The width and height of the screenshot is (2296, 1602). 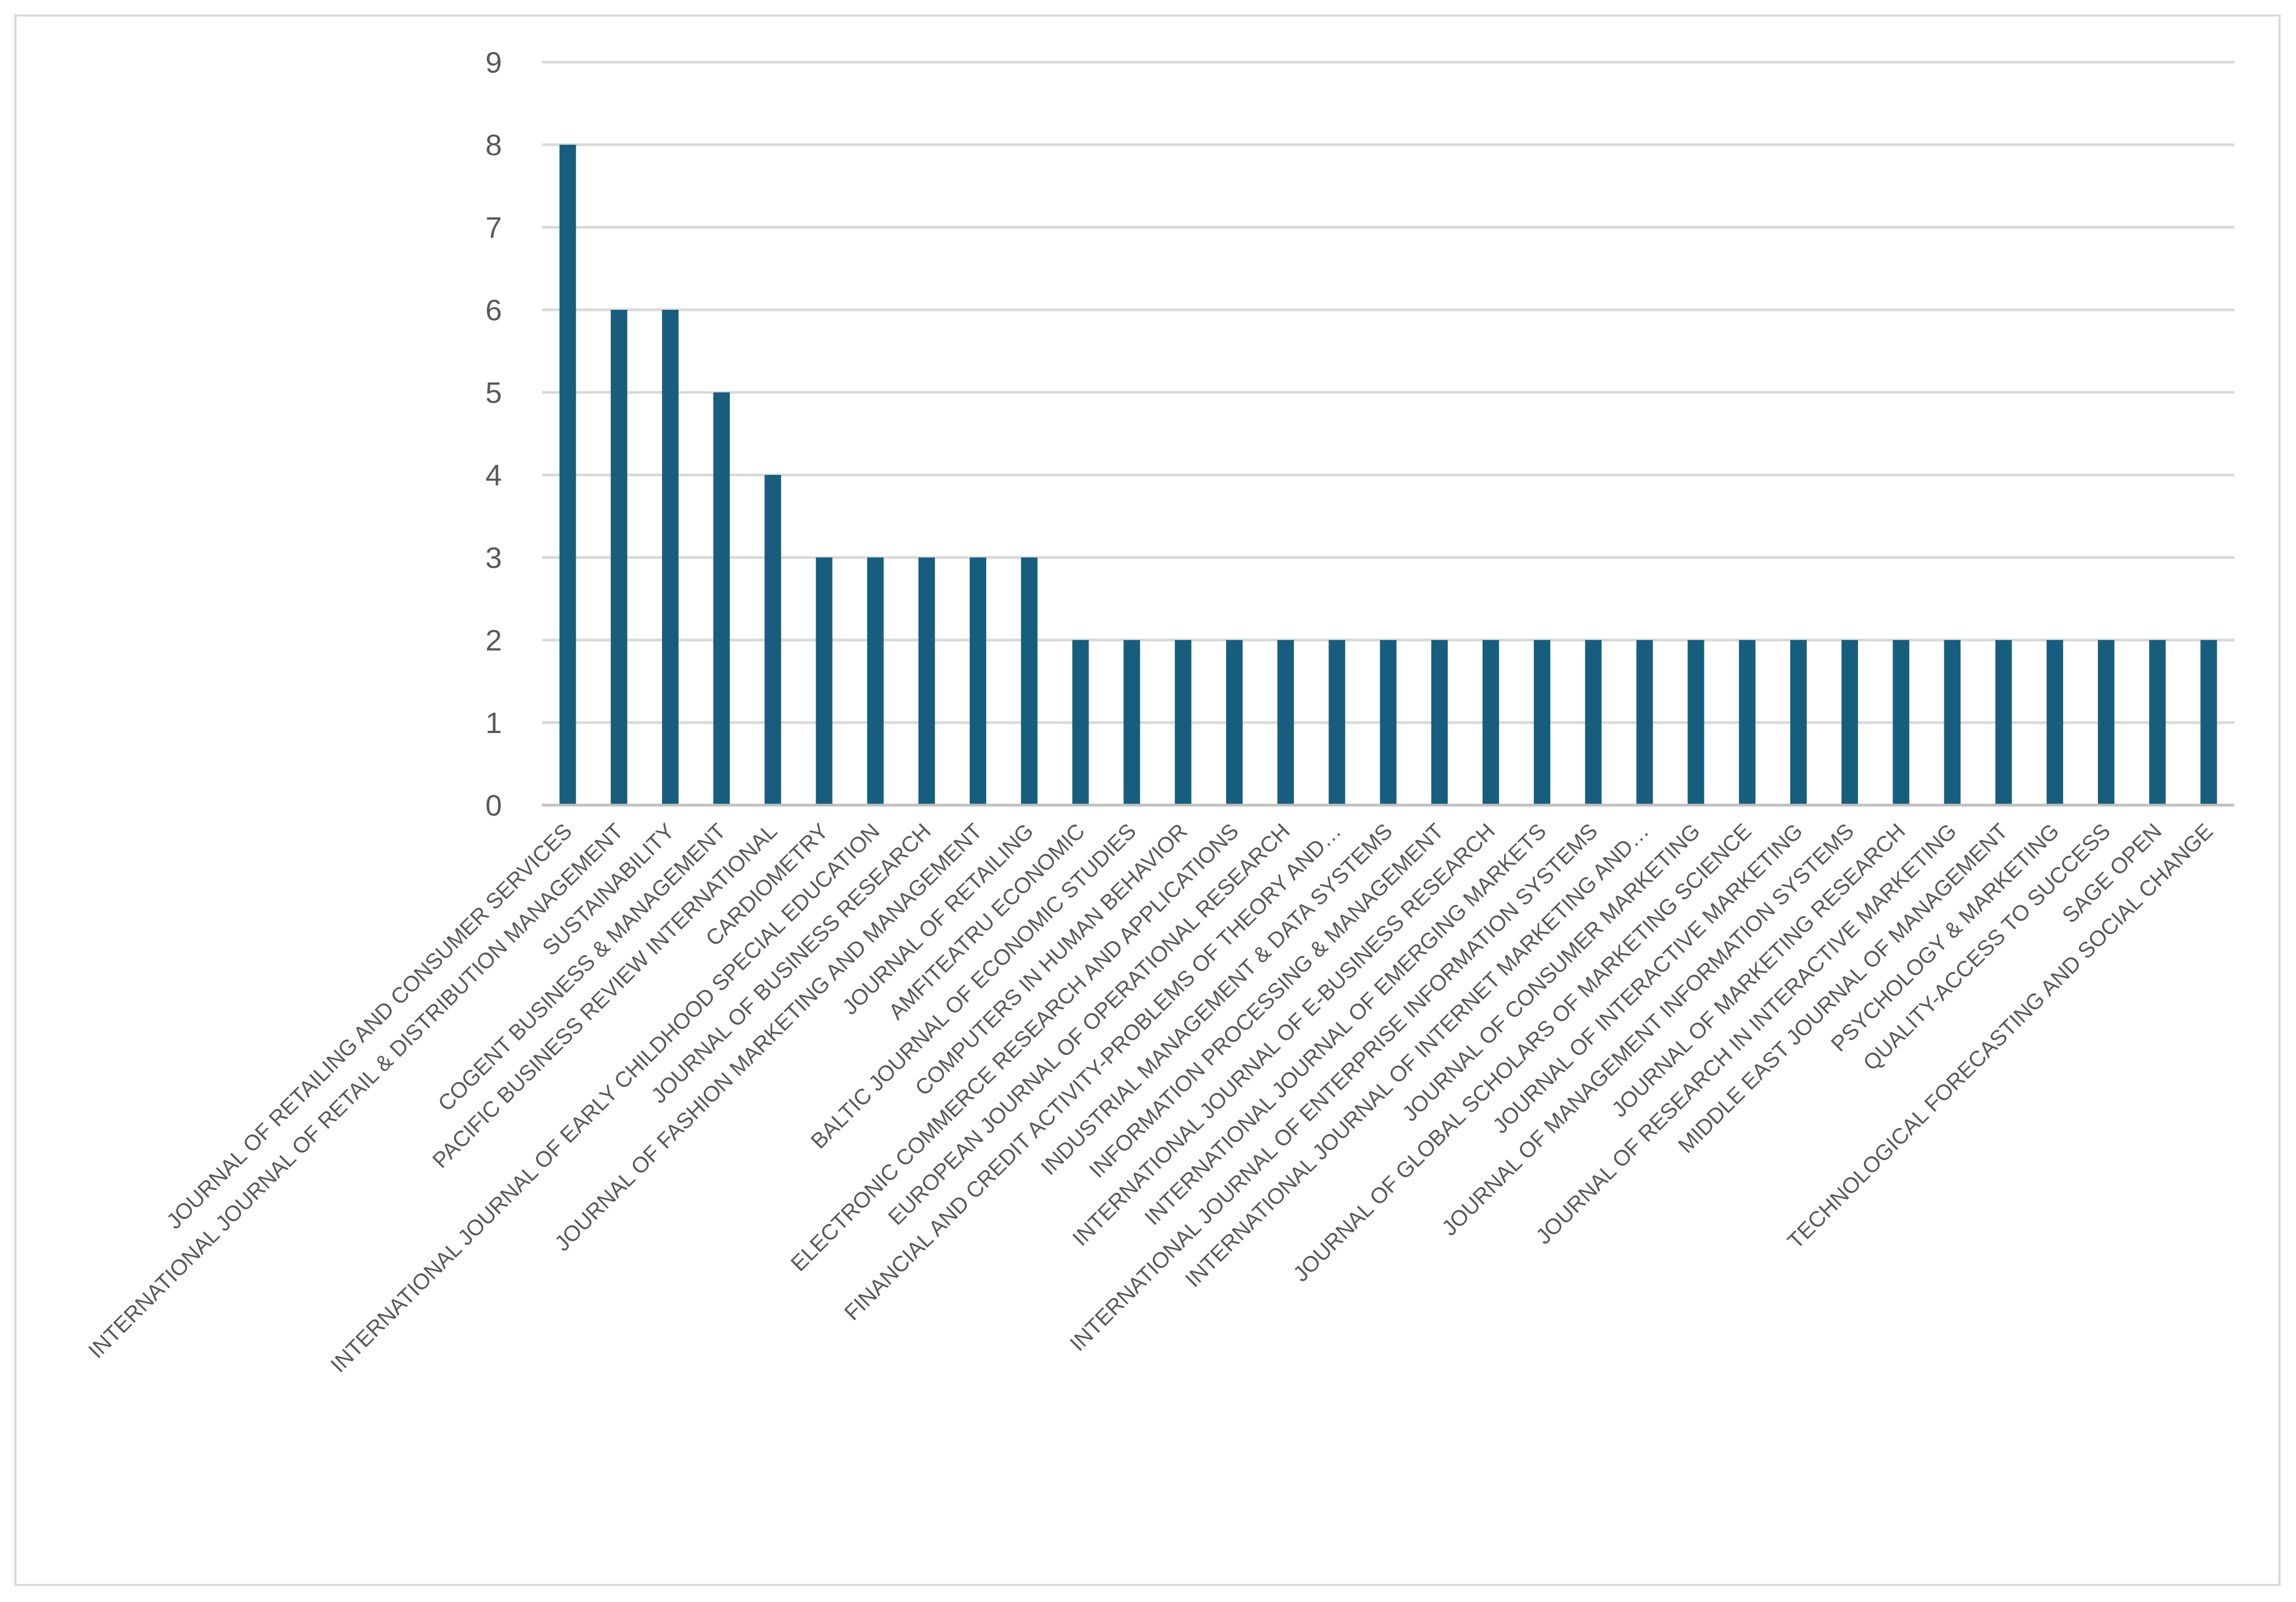 I want to click on y-tick-label: 8, so click(x=493, y=145).